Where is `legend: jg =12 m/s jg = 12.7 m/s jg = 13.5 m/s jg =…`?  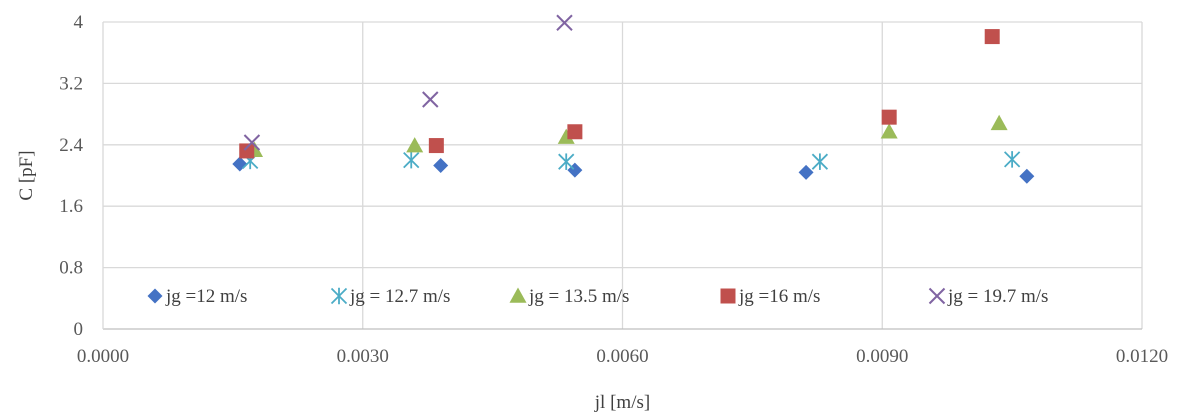
legend: jg =12 m/s jg = 12.7 m/s jg = 13.5 m/s jg =… is located at coordinates (597, 296).